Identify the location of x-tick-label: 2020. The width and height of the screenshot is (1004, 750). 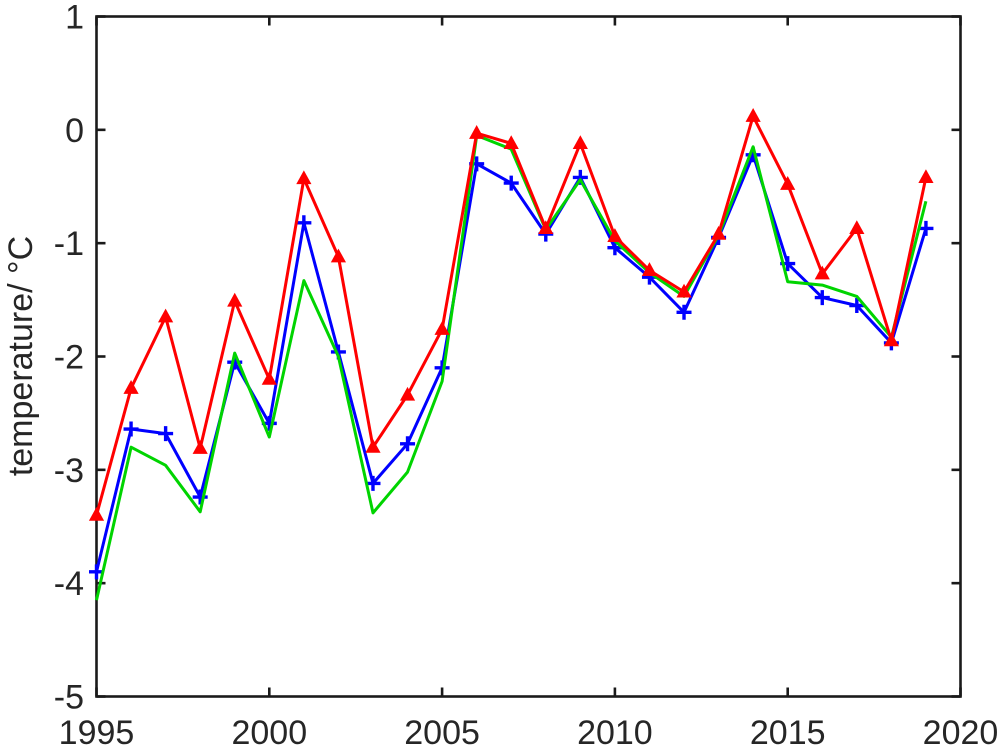
(961, 732).